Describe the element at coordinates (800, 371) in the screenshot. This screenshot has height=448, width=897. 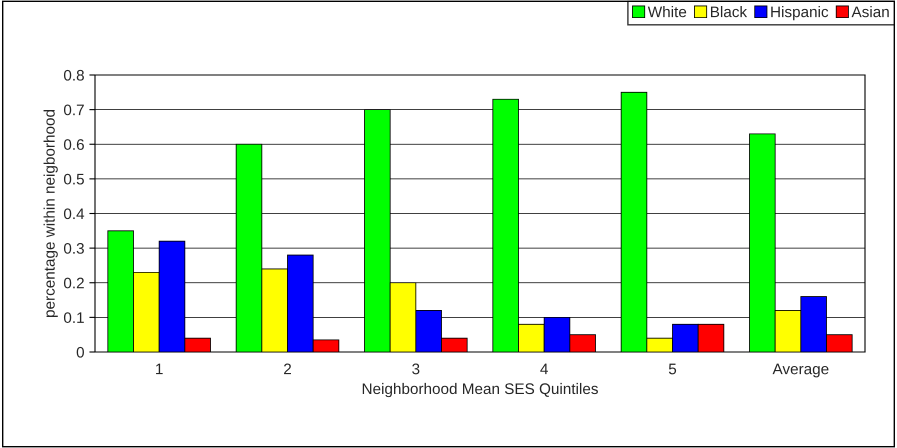
I see `x-tick-label: Average` at that location.